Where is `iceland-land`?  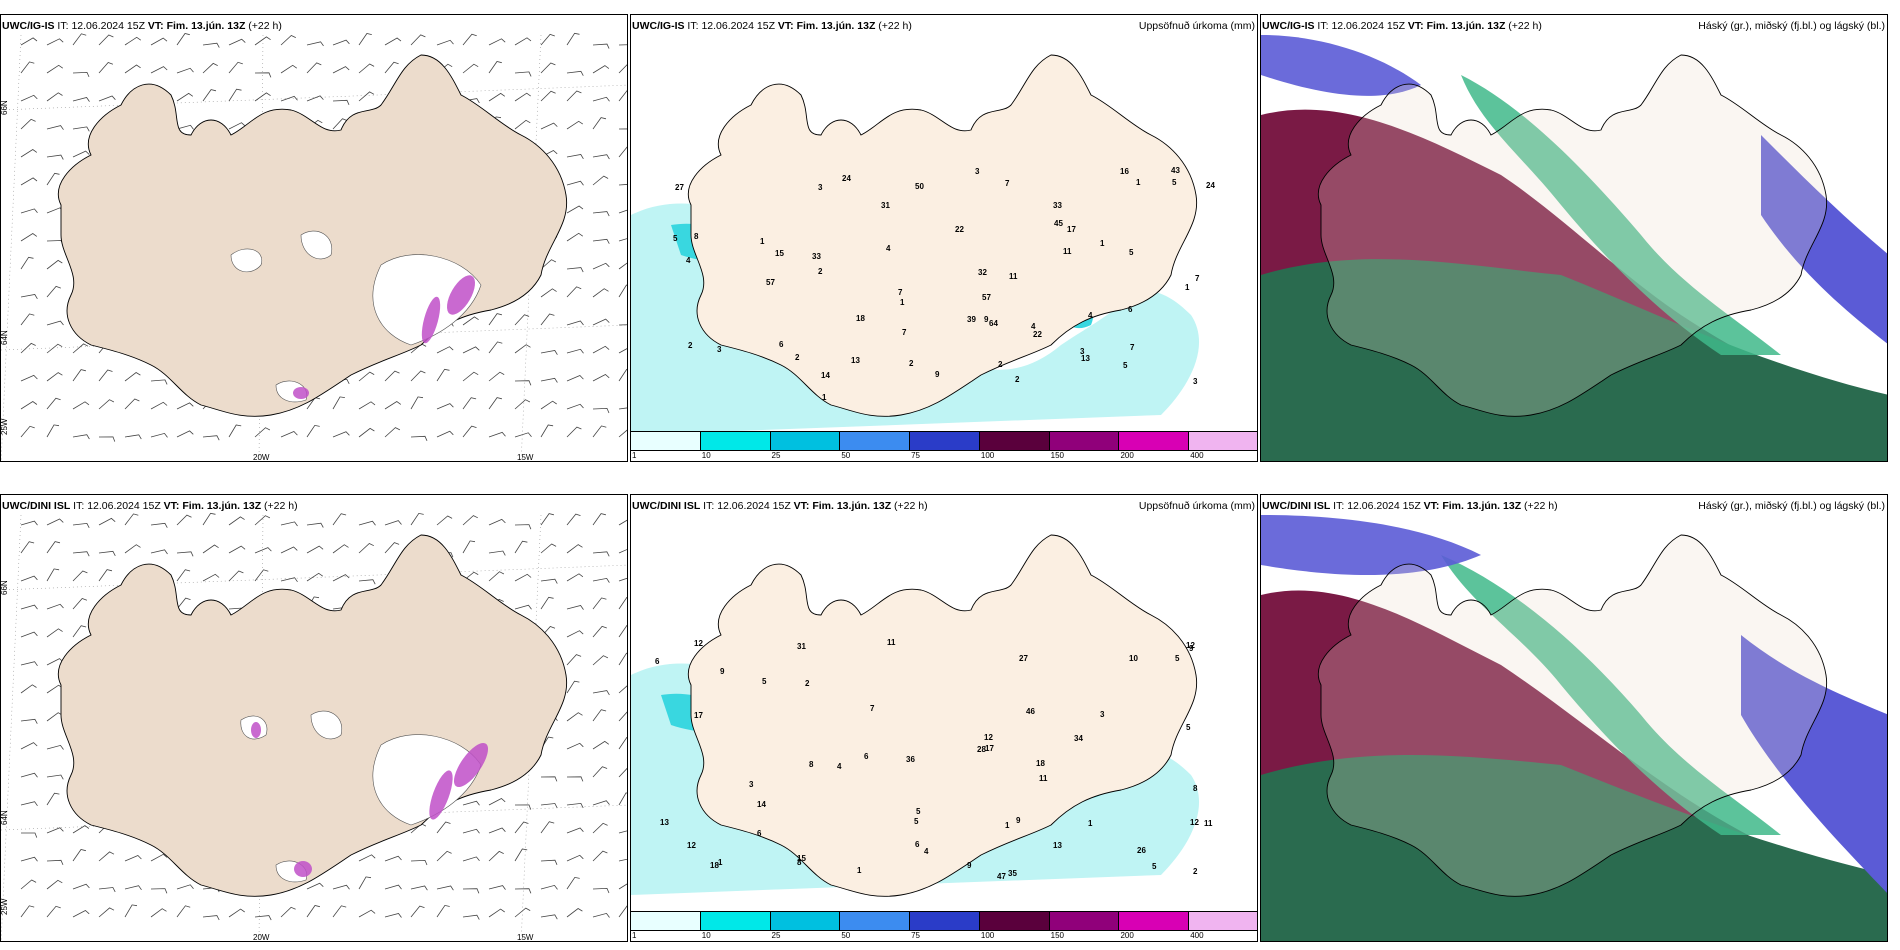 iceland-land is located at coordinates (1572, 235).